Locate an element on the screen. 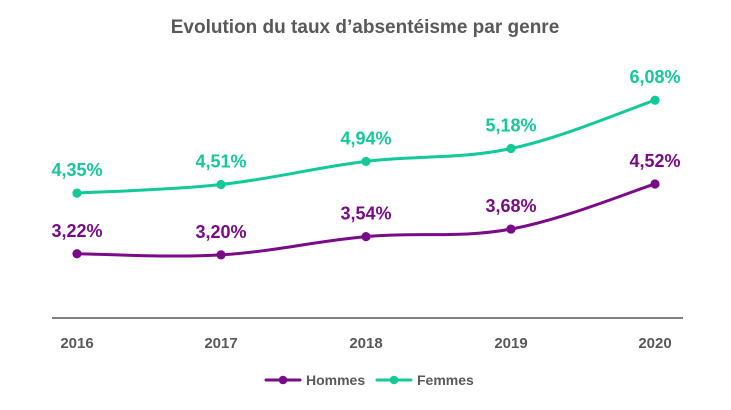  hommes-legend-marker is located at coordinates (283, 380).